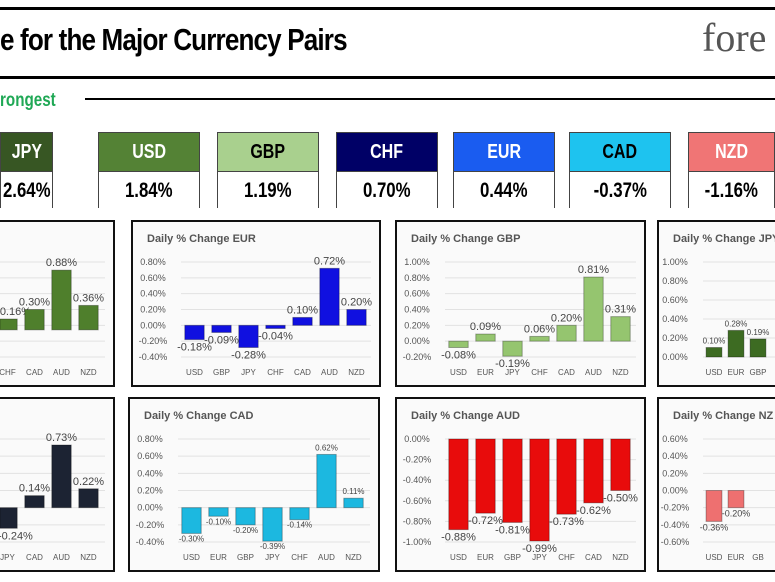 The image size is (775, 582). I want to click on chart-panel: JPY -0.24% CAD 0.14% AUD 0.73% NZD 0.22%, so click(57, 484).